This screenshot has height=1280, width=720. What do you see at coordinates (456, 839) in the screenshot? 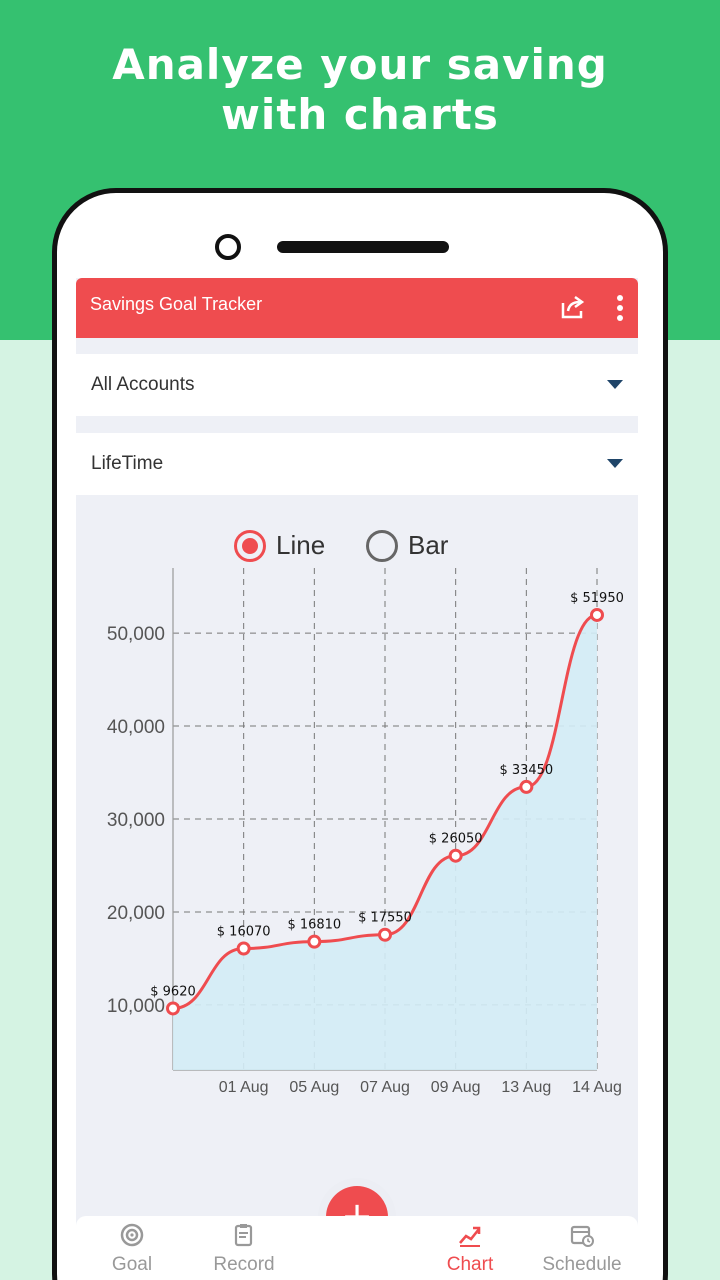
I see `data-label: $ 26050` at bounding box center [456, 839].